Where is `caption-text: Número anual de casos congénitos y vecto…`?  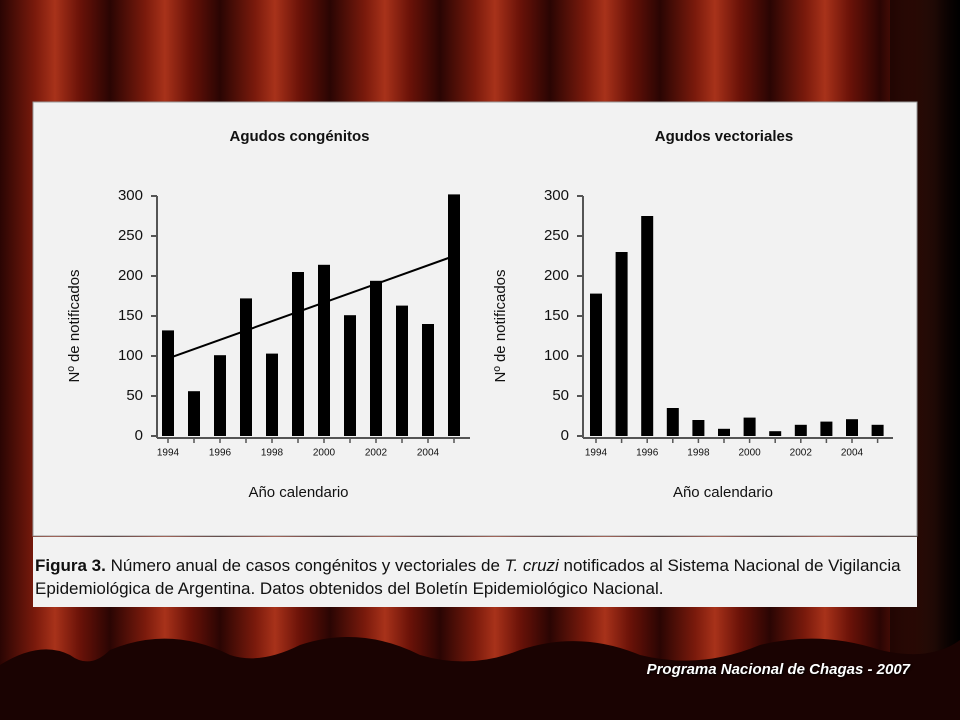 caption-text: Número anual de casos congénitos y vecto… is located at coordinates (305, 565).